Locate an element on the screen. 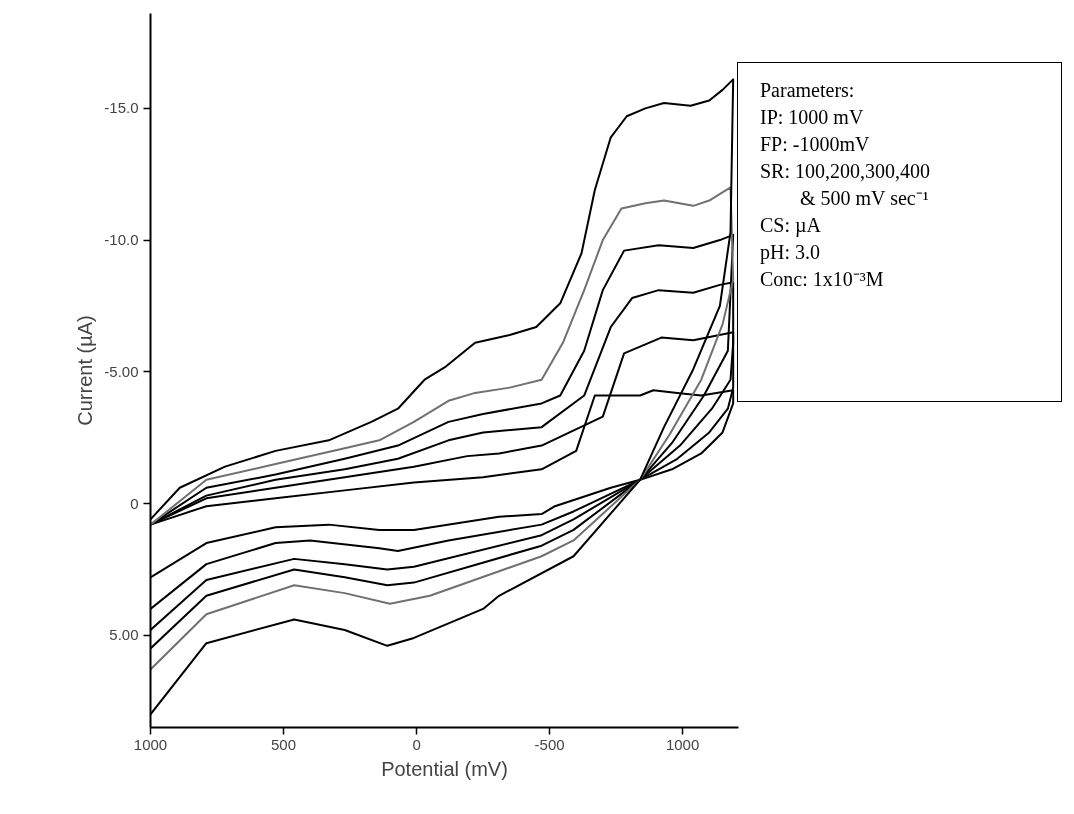  x-tick-label: 0 is located at coordinates (416, 744).